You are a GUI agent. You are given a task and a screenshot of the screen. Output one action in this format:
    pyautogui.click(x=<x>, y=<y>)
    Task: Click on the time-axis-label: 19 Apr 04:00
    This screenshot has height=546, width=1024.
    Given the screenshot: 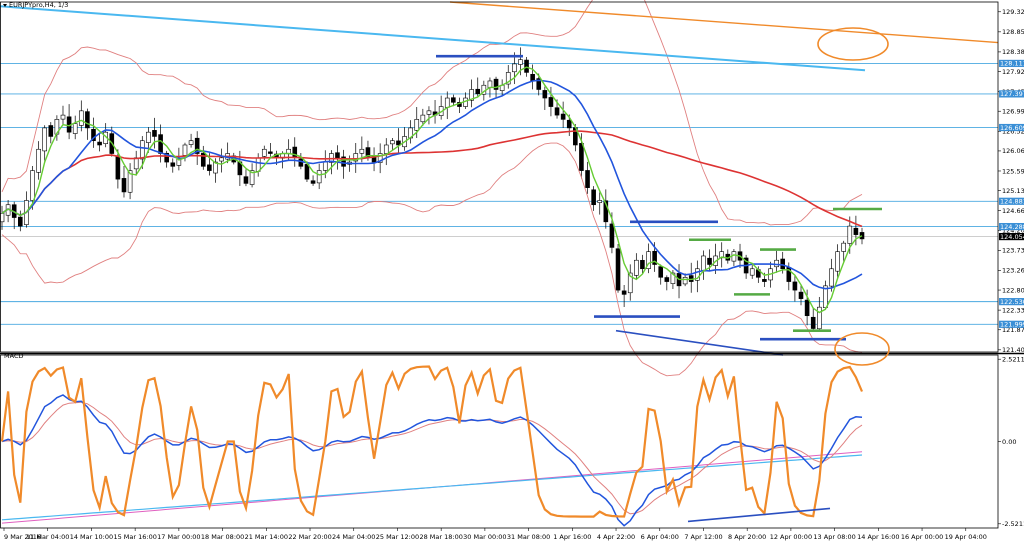 What is the action you would take?
    pyautogui.click(x=966, y=537)
    